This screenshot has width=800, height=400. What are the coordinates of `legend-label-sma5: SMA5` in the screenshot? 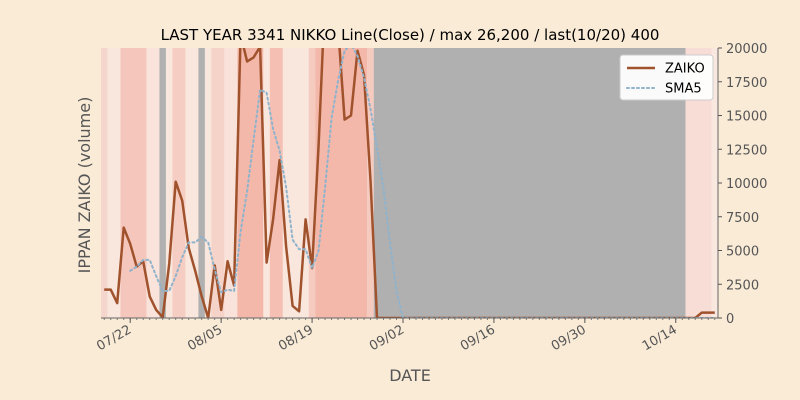 It's located at (683, 89).